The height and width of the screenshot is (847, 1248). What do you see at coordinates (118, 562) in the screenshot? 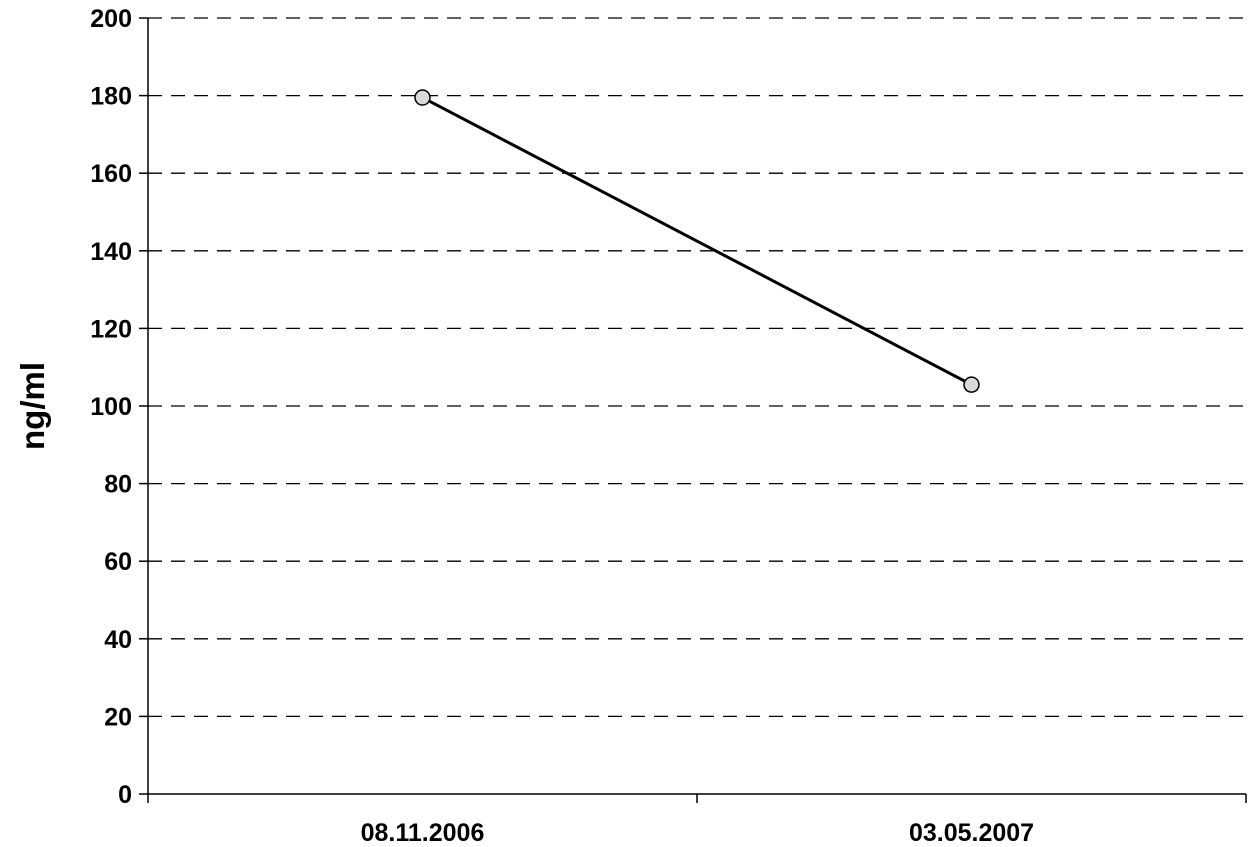
I see `y-tick-label: 60` at bounding box center [118, 562].